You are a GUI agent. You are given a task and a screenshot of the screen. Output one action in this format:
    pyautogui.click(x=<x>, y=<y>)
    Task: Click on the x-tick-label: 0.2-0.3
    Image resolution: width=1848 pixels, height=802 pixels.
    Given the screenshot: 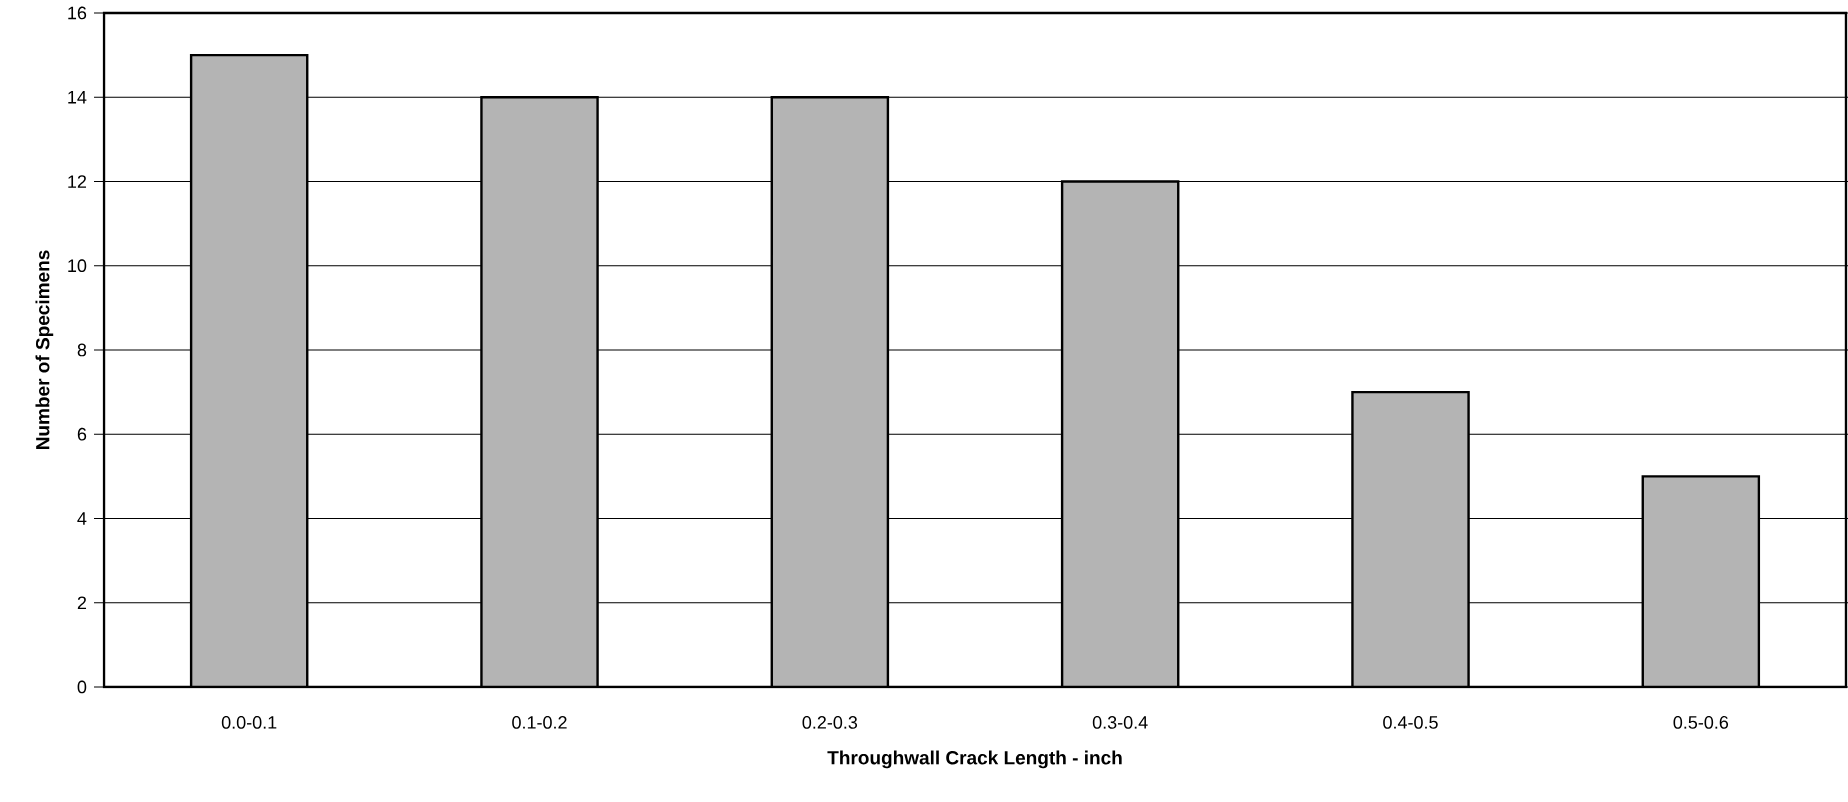 What is the action you would take?
    pyautogui.click(x=830, y=722)
    